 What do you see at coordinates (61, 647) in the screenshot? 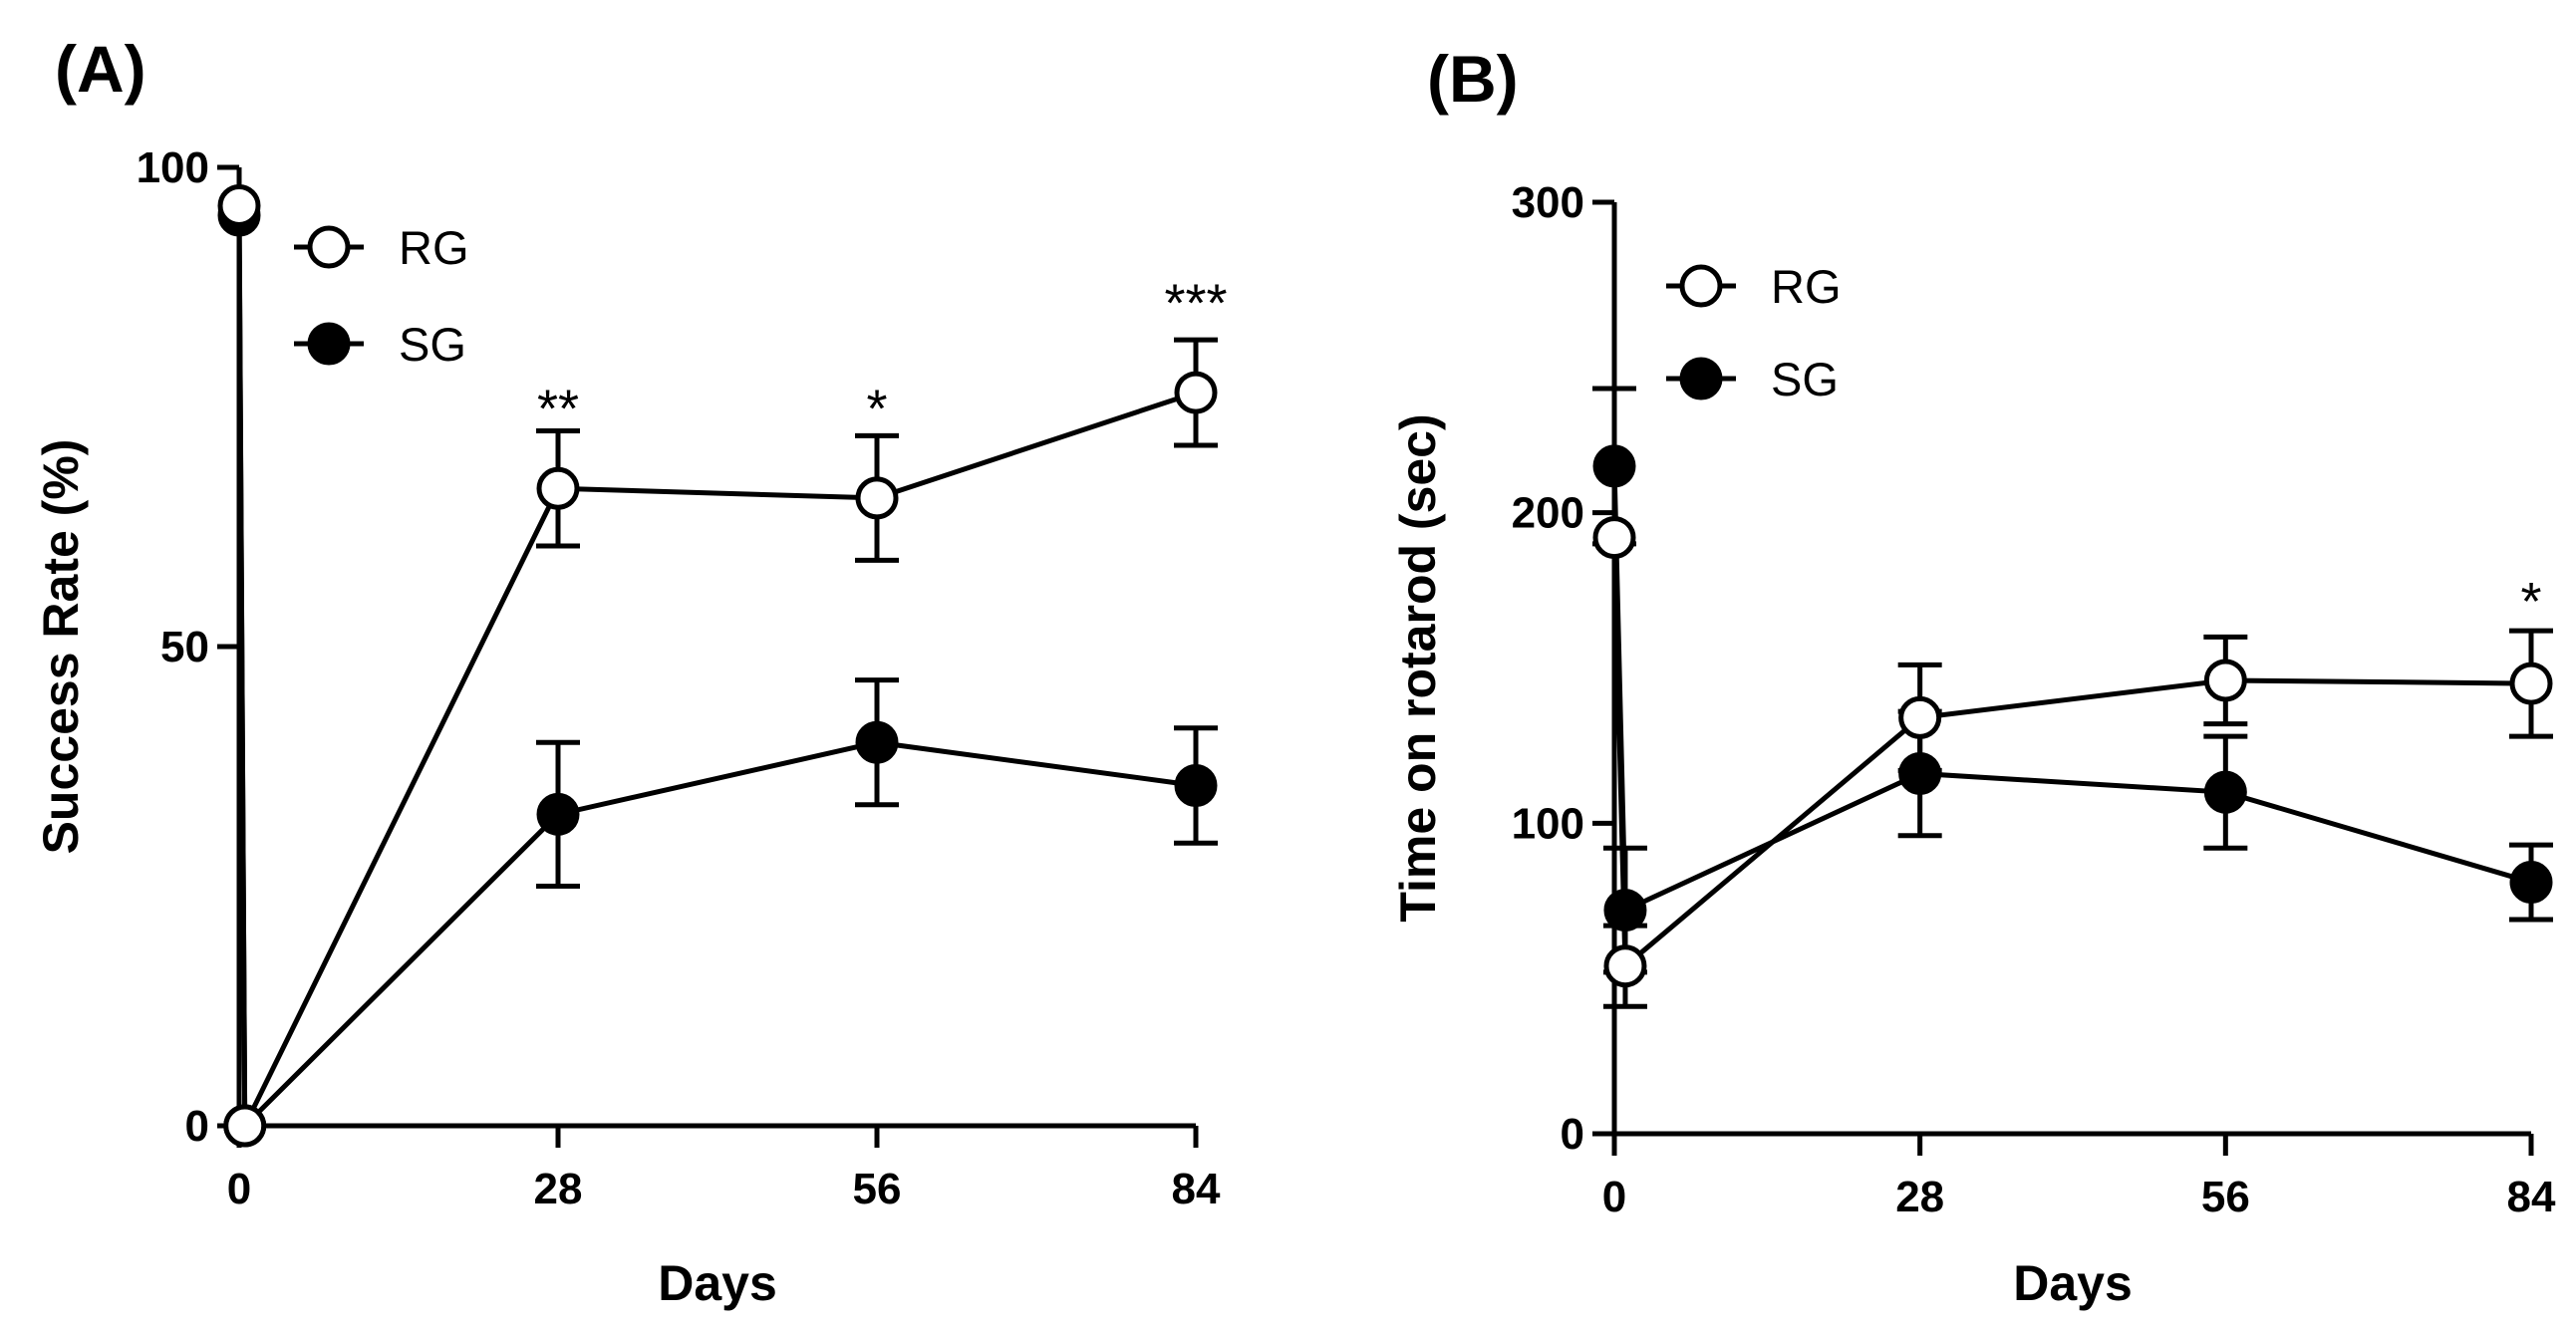
I see `y-axis-title: Success Rate (%)` at bounding box center [61, 647].